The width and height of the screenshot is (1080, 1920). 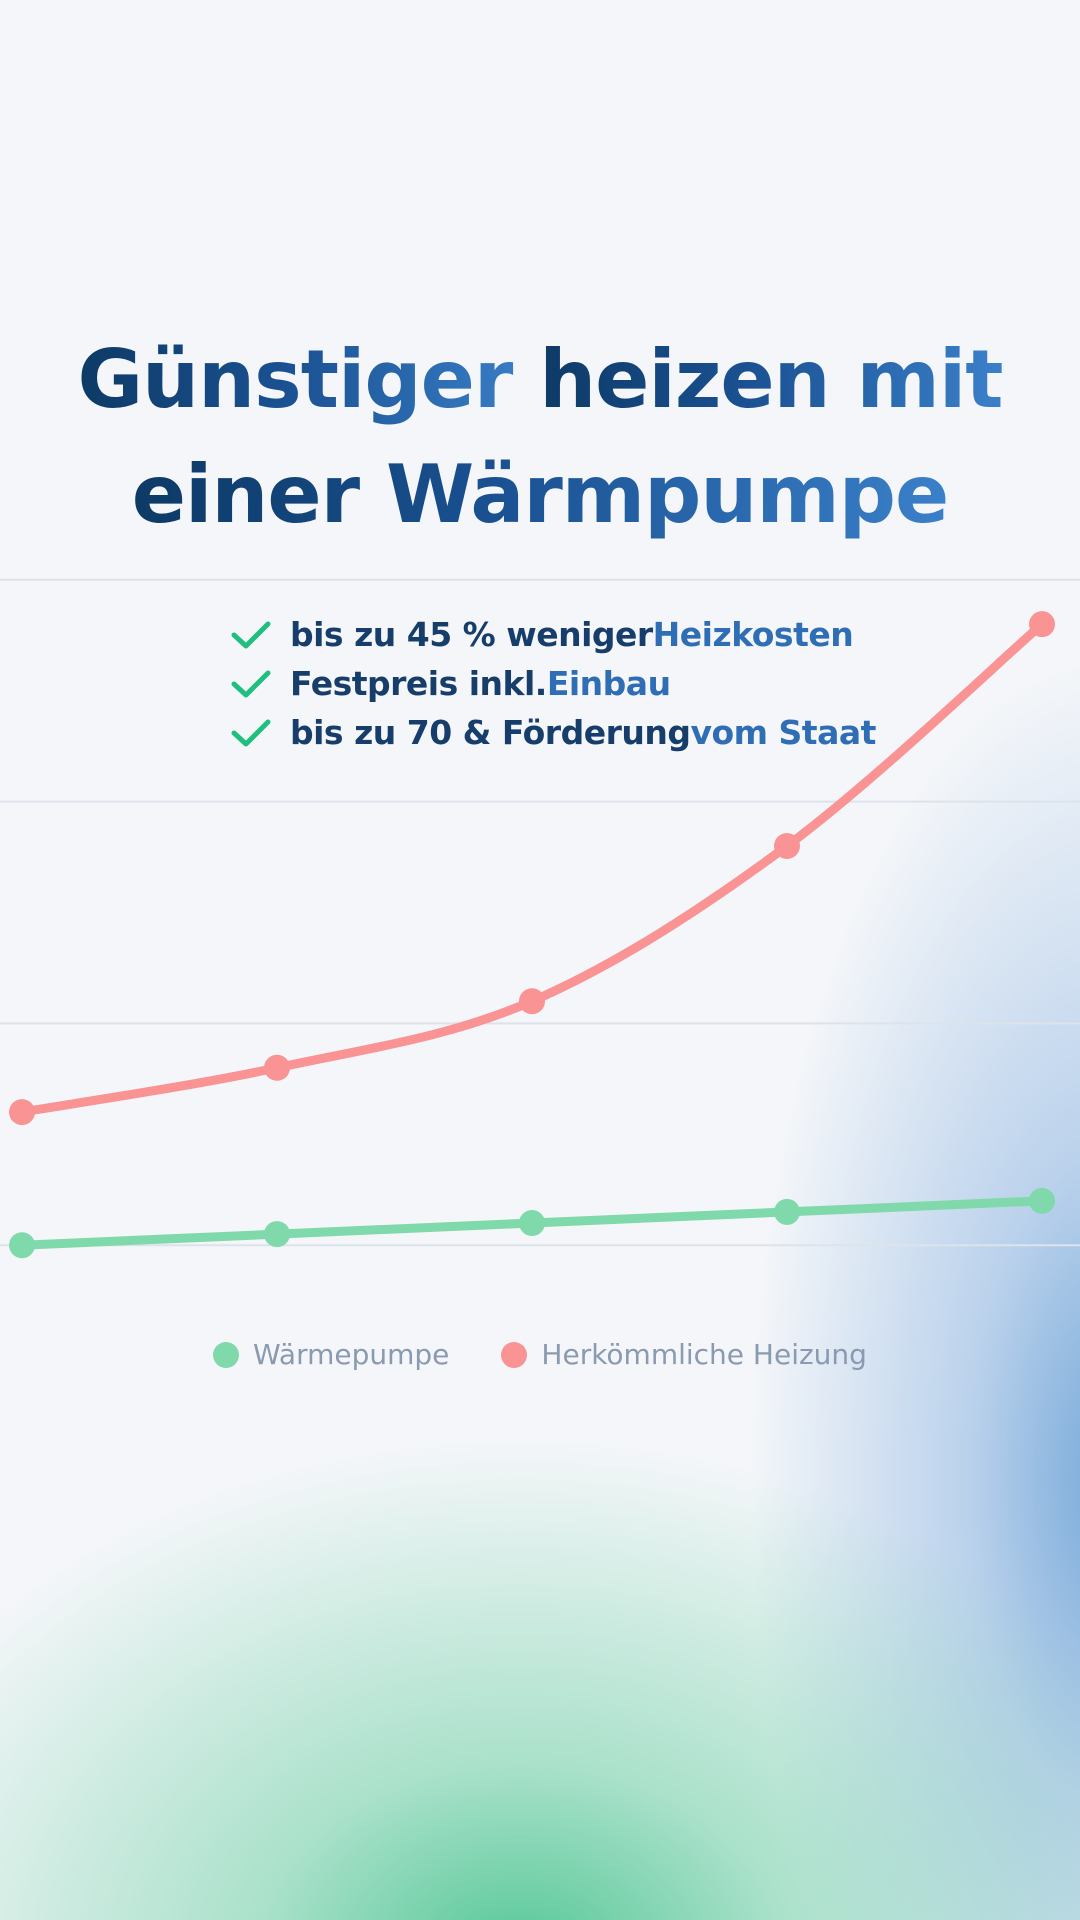 I want to click on benefit-text: bis zu 70 & Förderung, so click(x=490, y=732).